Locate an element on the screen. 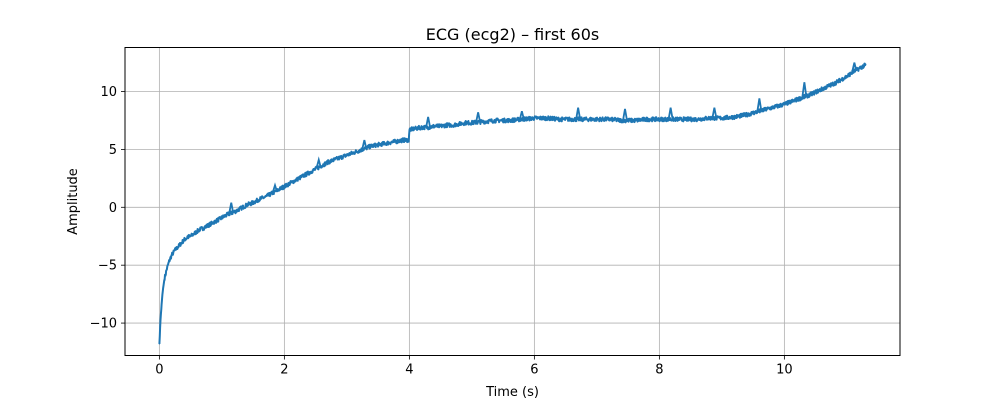  x-tick-label: 8 is located at coordinates (659, 370).